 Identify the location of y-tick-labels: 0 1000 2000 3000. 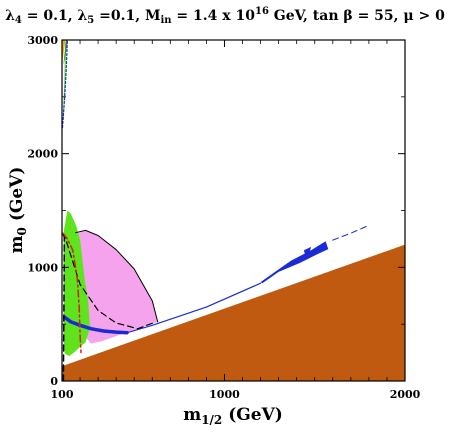
(42, 211).